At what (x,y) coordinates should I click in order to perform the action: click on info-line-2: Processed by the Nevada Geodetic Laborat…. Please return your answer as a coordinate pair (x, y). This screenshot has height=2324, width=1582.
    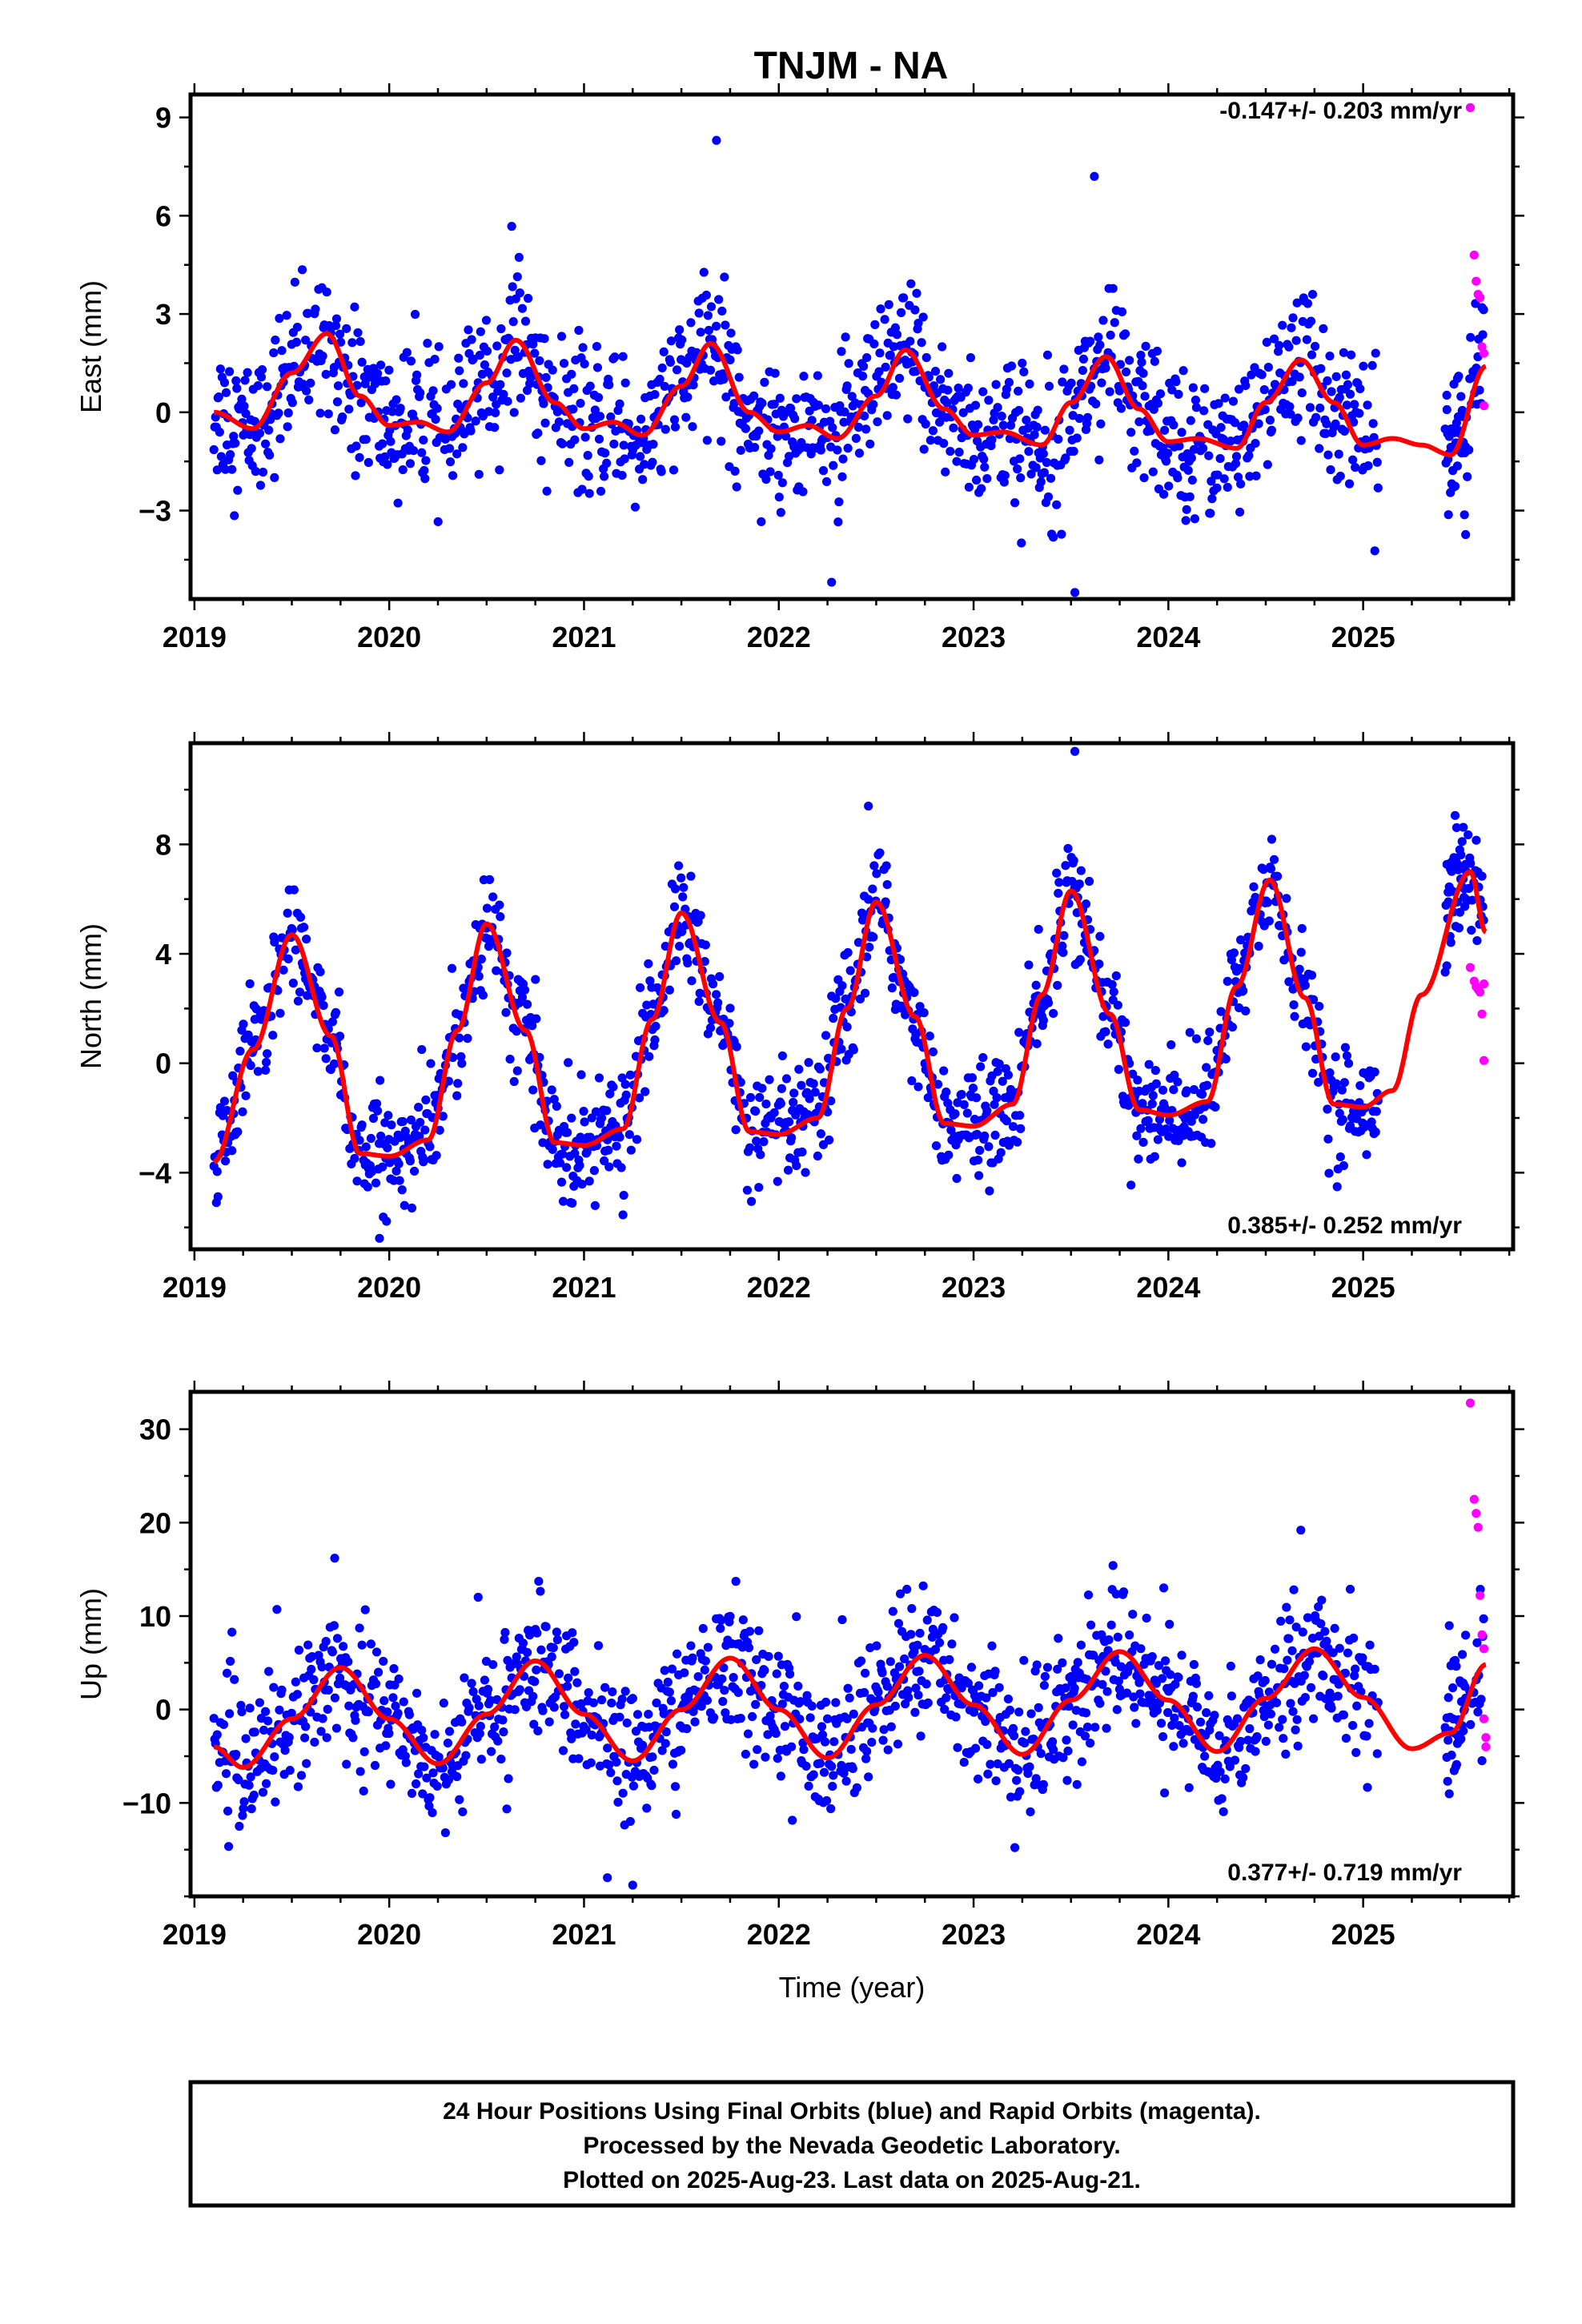
    Looking at the image, I should click on (851, 2146).